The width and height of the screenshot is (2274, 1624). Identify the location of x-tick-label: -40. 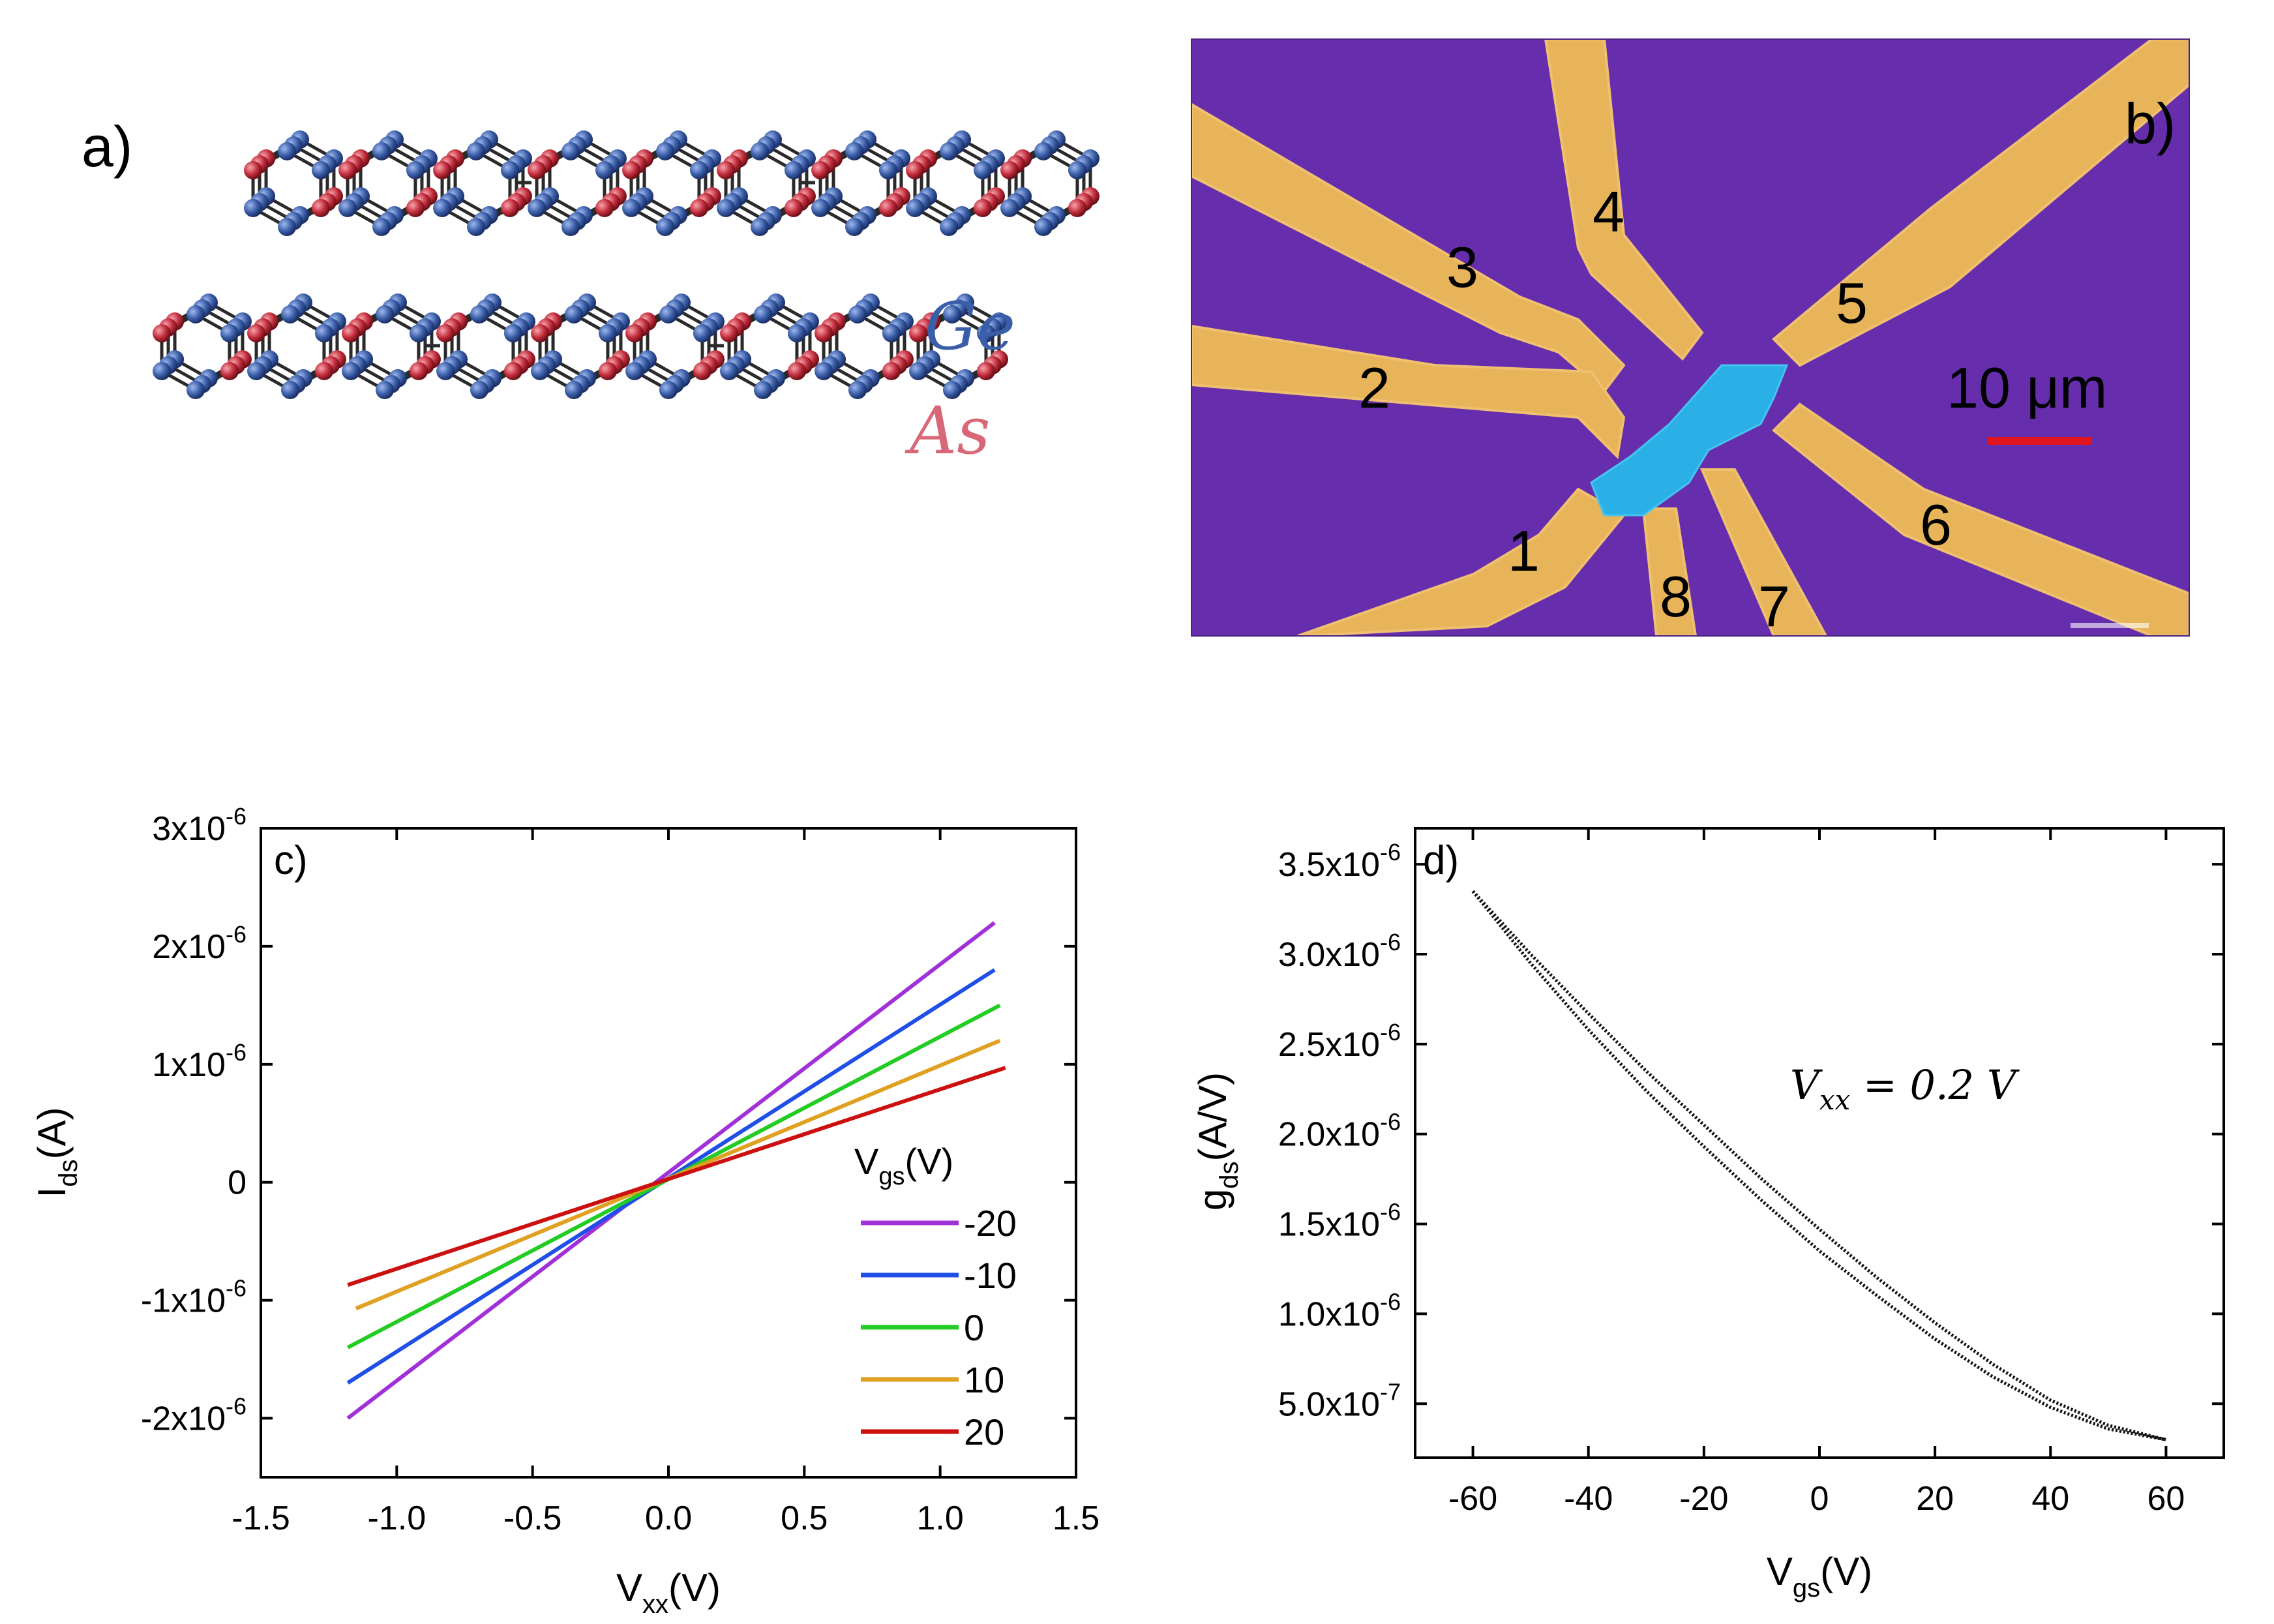
(1588, 1499).